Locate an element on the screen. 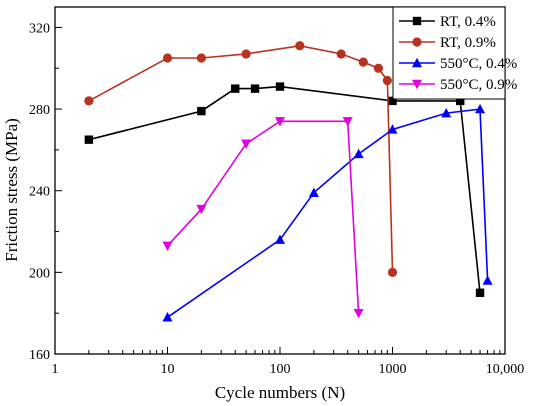  legend-item: RT, 0.4% is located at coordinates (447, 22).